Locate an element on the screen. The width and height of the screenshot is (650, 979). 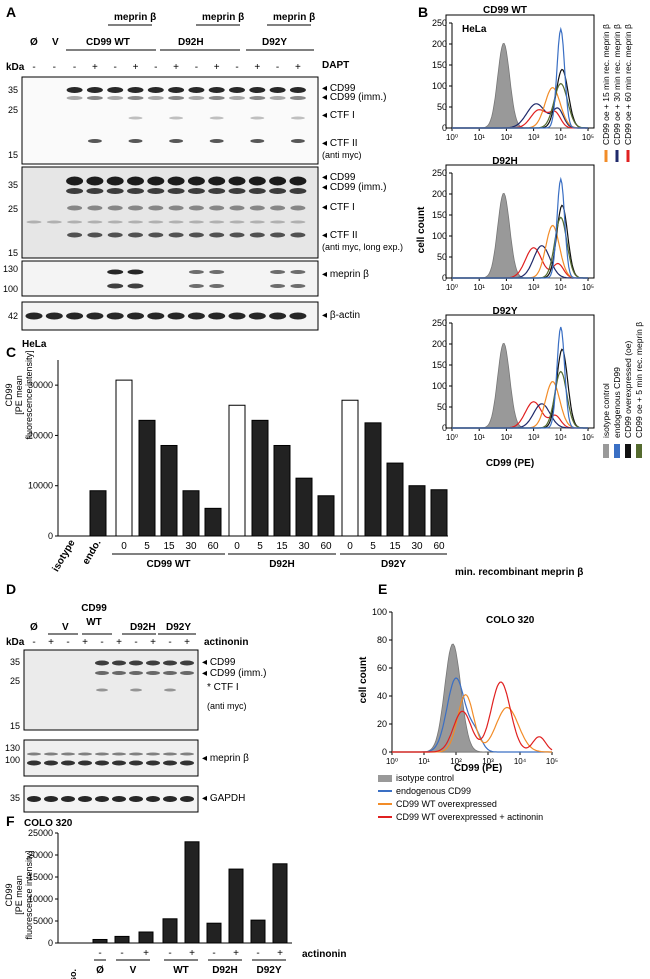
d1-note: (anti myc) is located at coordinates (227, 706).